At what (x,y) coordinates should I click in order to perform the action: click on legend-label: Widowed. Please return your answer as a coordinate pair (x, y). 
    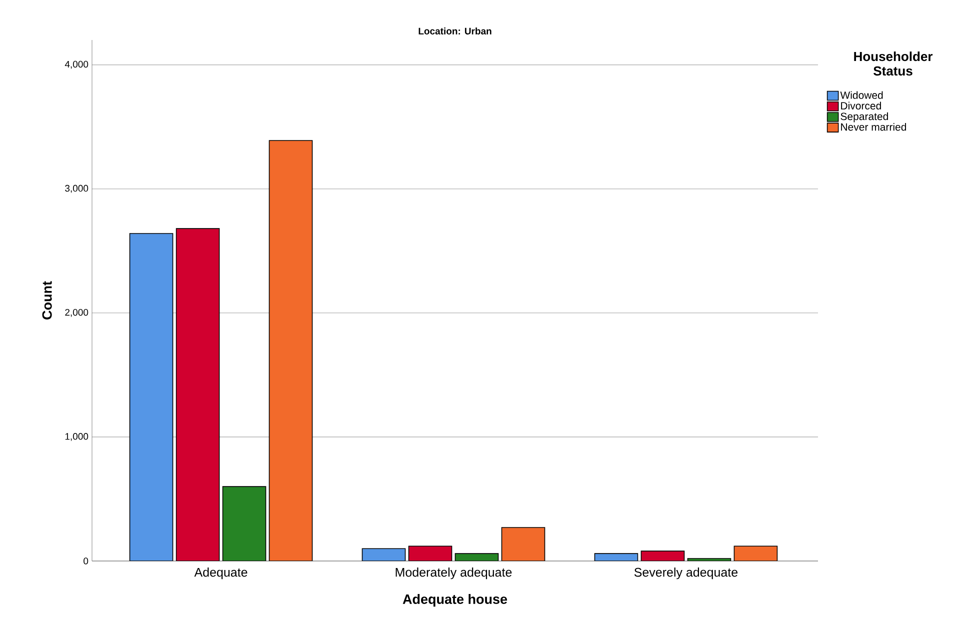
    Looking at the image, I should click on (861, 95).